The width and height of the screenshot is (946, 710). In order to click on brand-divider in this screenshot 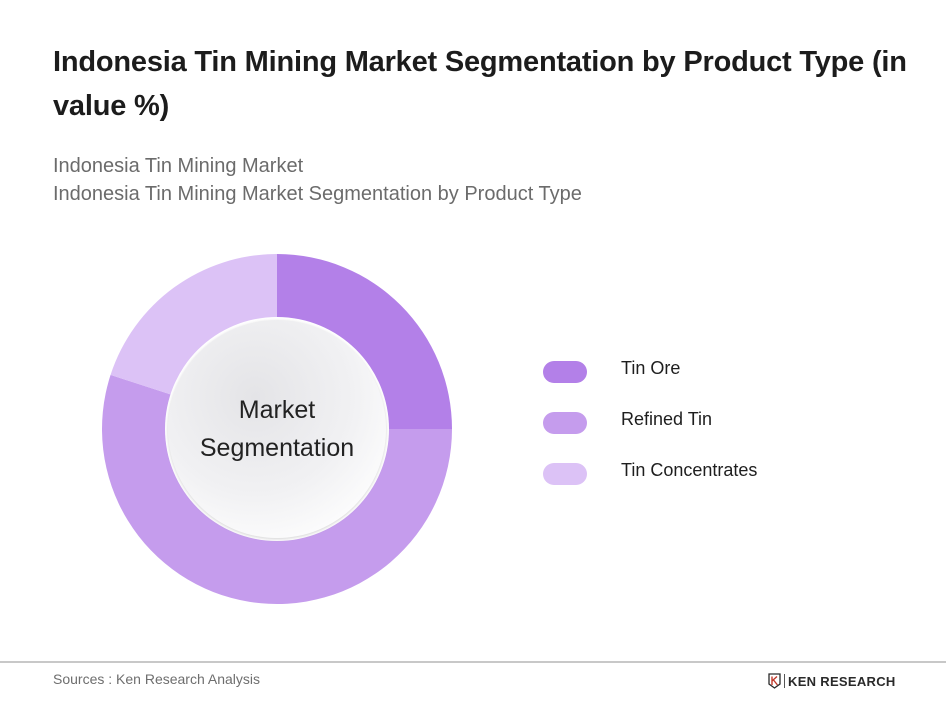, I will do `click(784, 681)`.